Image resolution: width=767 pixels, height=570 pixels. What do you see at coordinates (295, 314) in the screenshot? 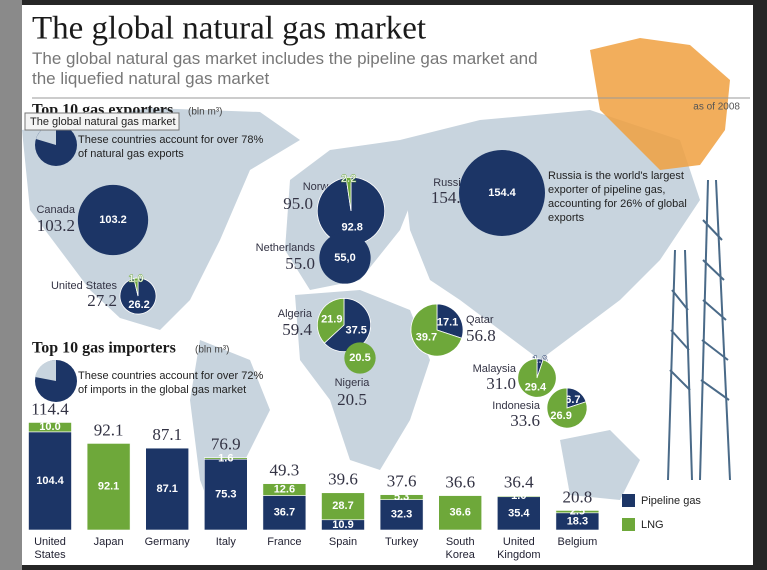
I see `country-label: Algeria` at bounding box center [295, 314].